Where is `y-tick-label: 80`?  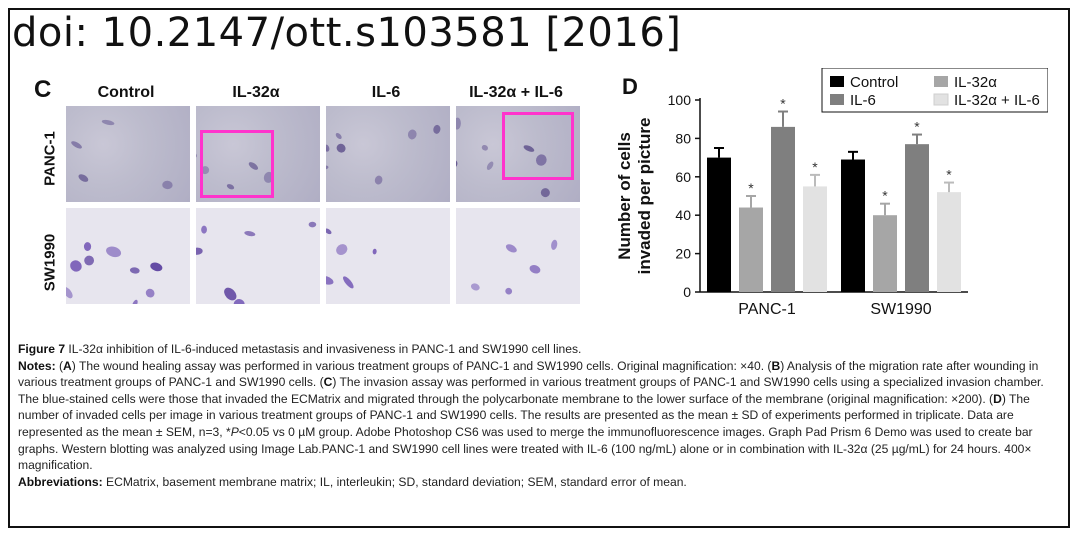 y-tick-label: 80 is located at coordinates (683, 138).